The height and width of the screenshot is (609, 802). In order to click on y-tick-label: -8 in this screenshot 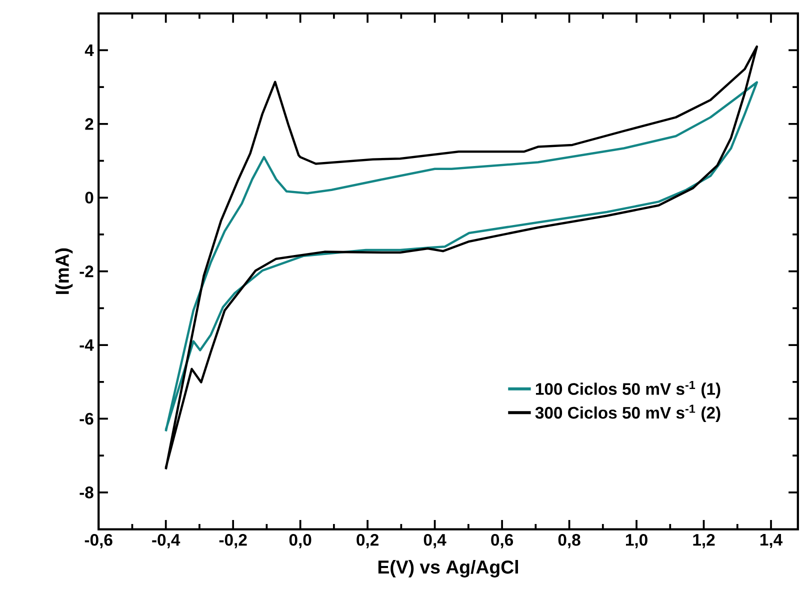, I will do `click(87, 492)`.